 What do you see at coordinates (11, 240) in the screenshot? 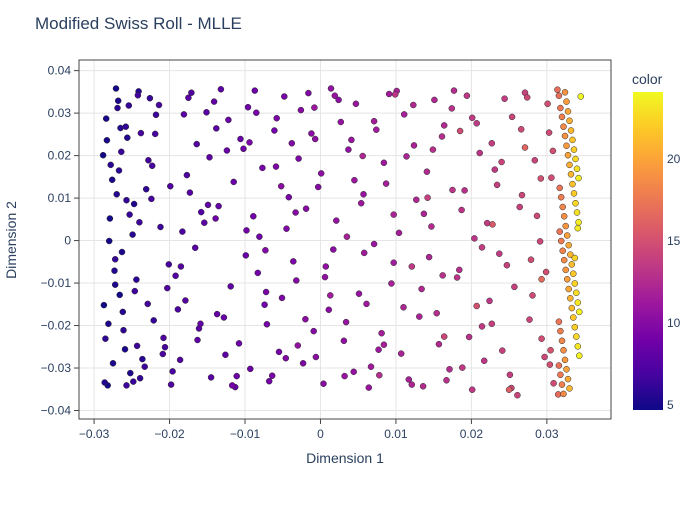
I see `y-axis-label: Dimension 2` at bounding box center [11, 240].